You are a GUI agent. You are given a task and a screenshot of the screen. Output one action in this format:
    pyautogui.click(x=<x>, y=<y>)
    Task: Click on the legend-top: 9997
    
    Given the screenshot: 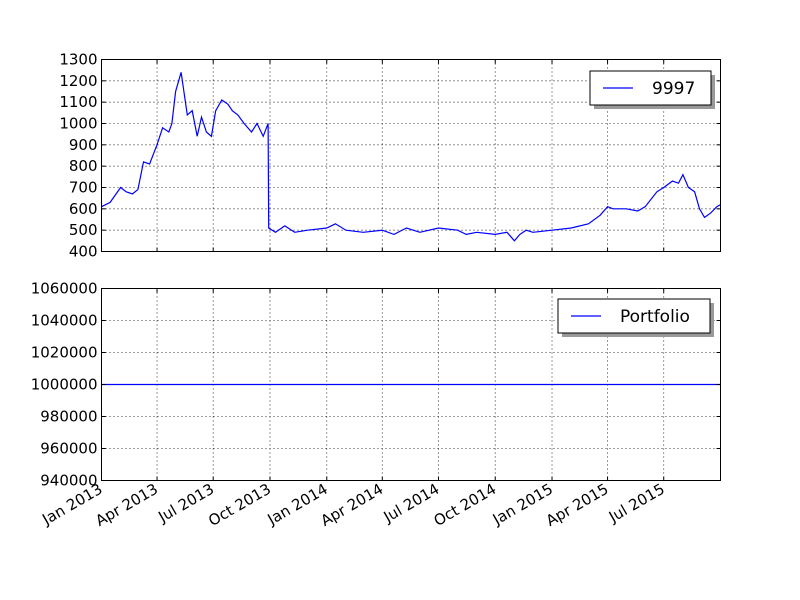 What is the action you would take?
    pyautogui.click(x=652, y=89)
    